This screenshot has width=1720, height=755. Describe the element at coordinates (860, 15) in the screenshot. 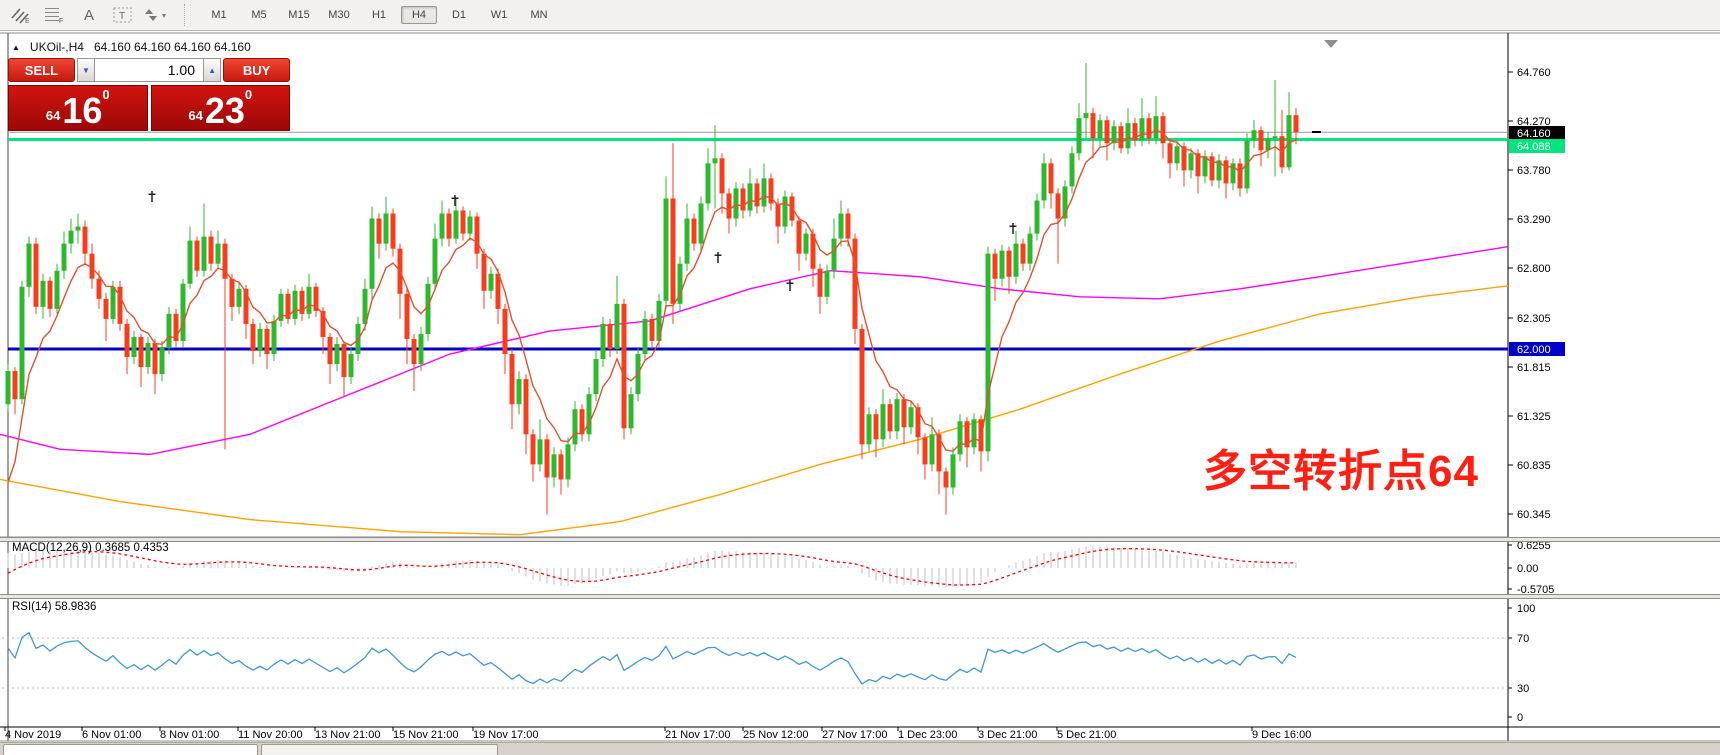

I see `top-toolbar: E F A T M1 M5 M15 M30 H1 H4 D1 W1 MN` at that location.